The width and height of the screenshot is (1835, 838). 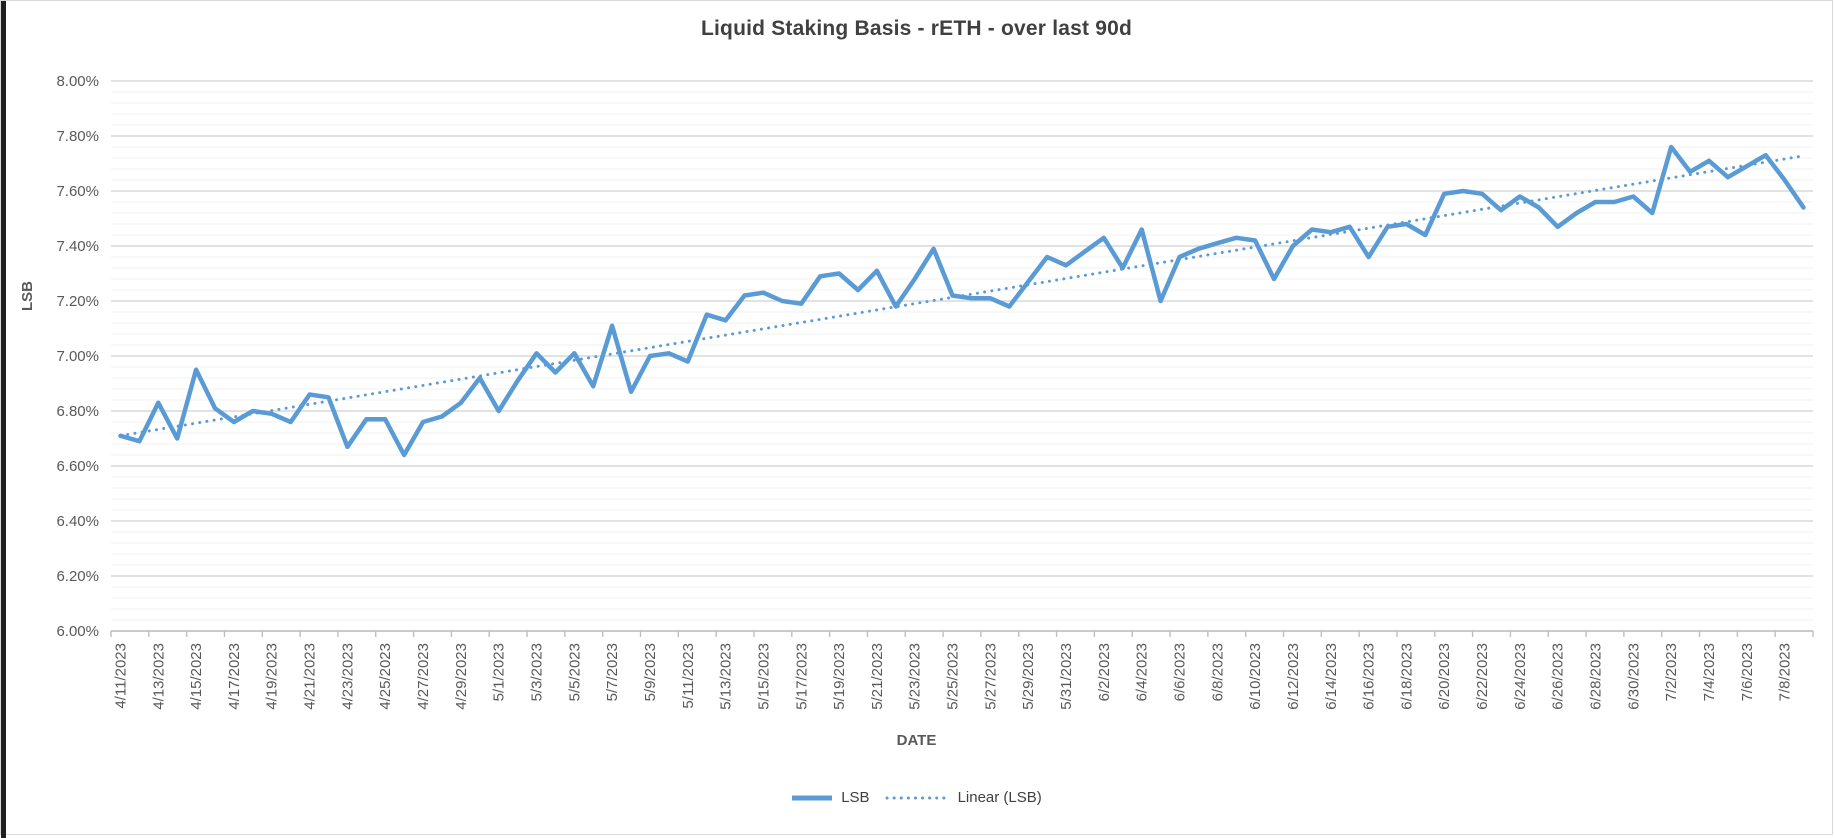 What do you see at coordinates (1142, 672) in the screenshot?
I see `svg-text: 6/4/2023` at bounding box center [1142, 672].